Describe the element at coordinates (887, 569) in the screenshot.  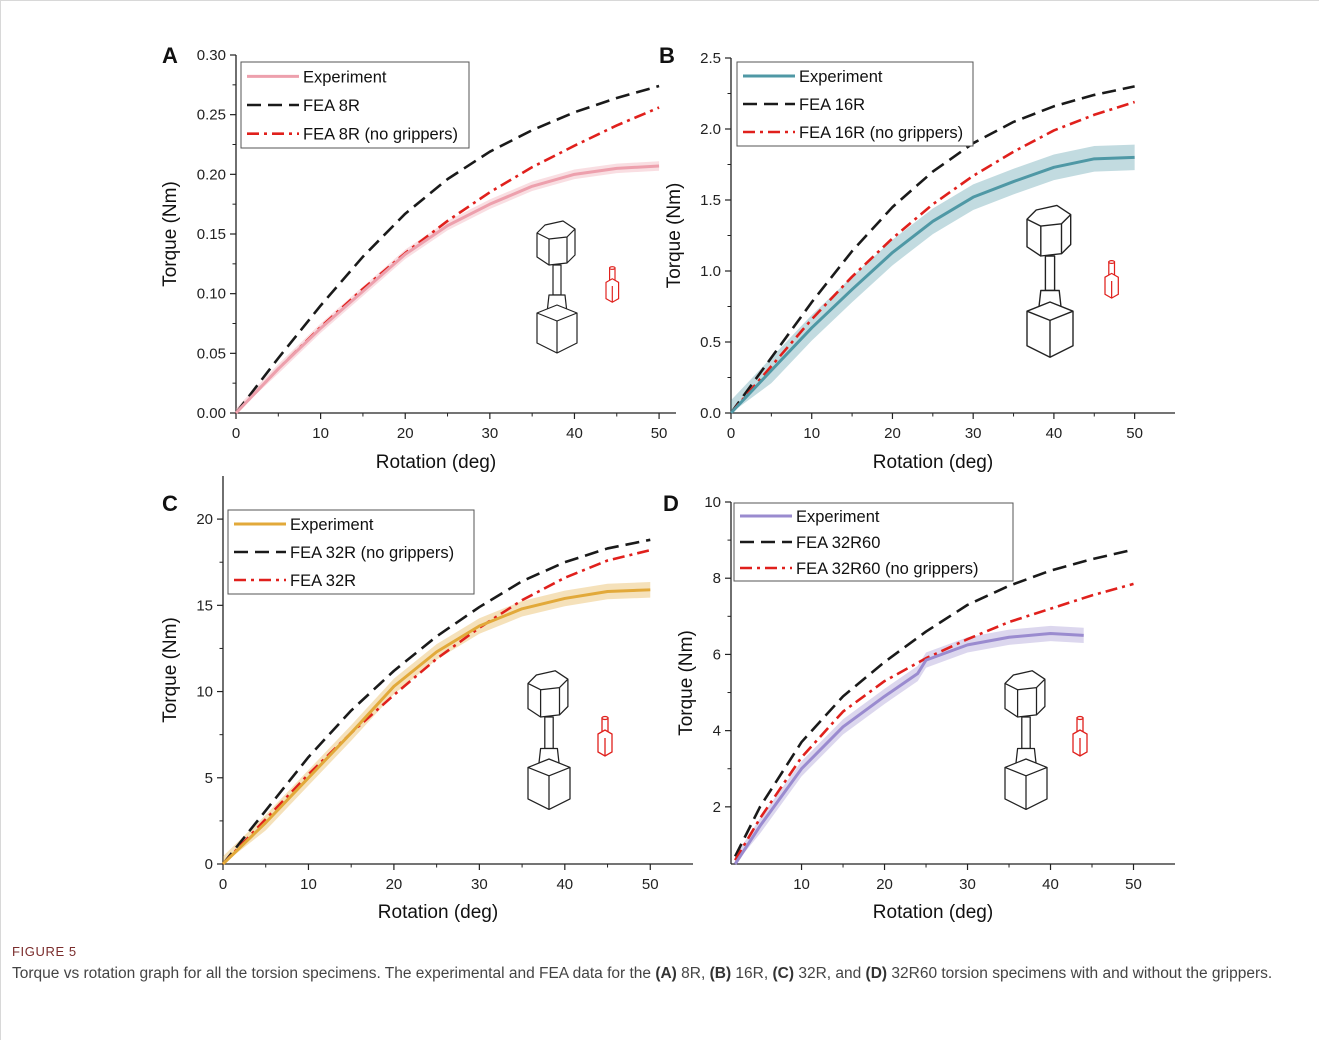
I see `chart-d-legend-label: FEA 32R60 (no grippers)` at that location.